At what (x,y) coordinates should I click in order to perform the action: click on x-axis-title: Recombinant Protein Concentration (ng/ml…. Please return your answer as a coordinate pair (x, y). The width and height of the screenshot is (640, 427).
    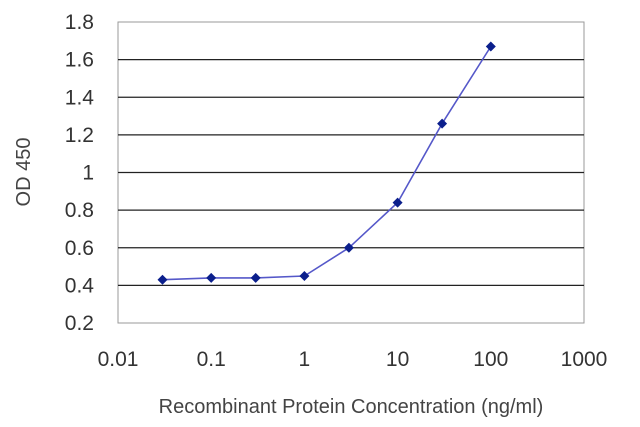
    Looking at the image, I should click on (351, 407).